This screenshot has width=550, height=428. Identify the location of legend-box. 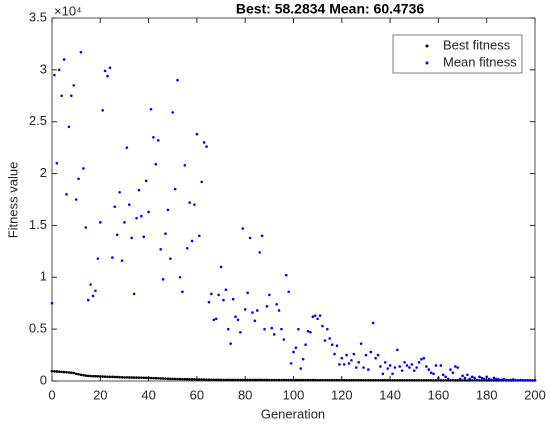
(457, 54).